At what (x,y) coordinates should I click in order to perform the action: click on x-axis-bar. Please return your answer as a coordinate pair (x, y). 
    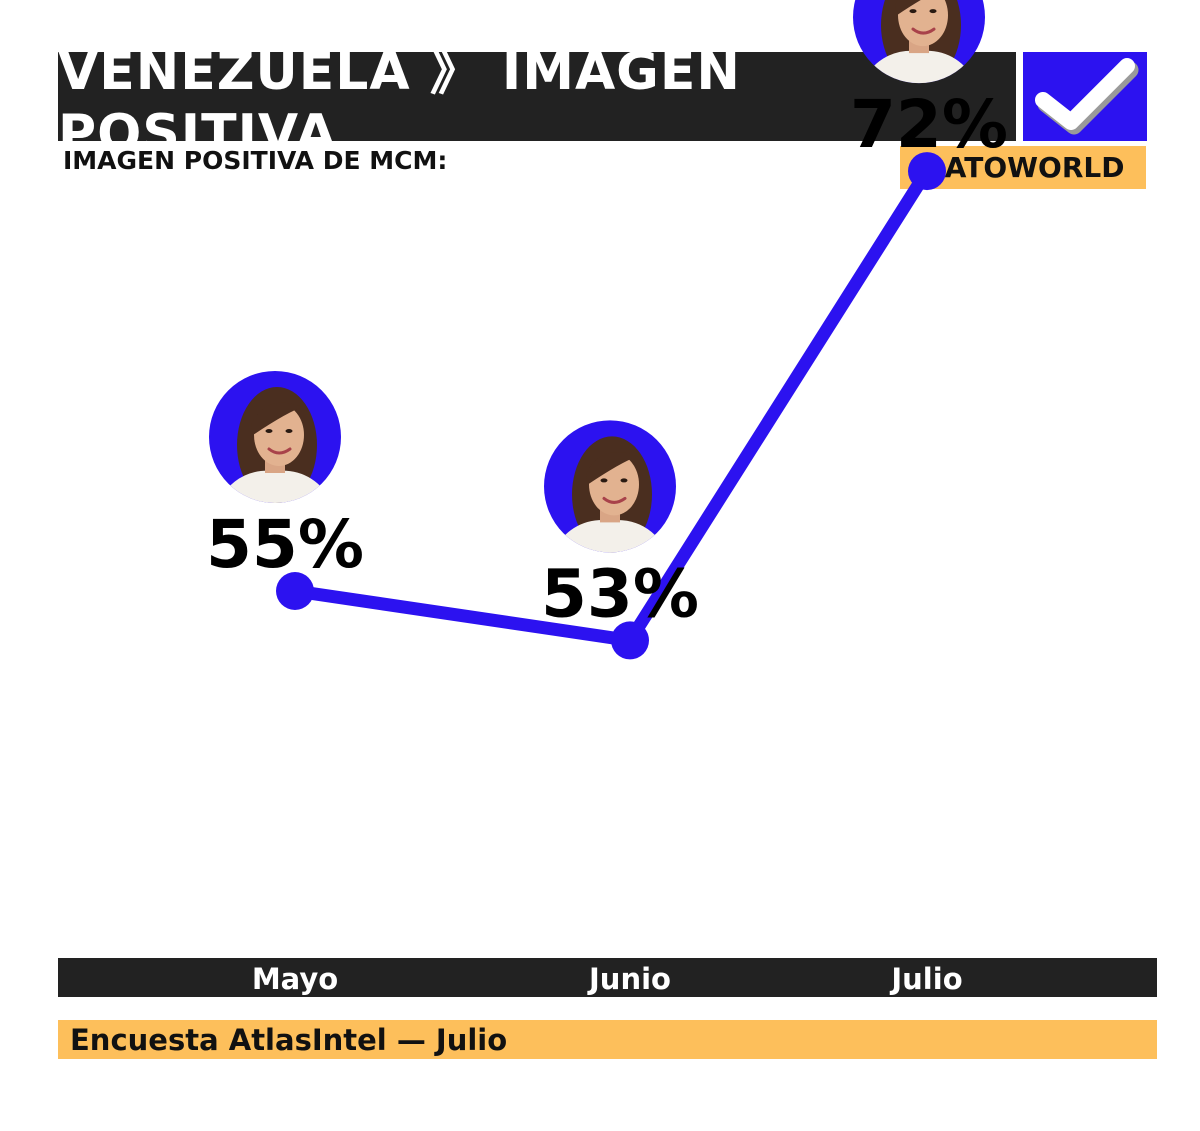
    Looking at the image, I should click on (607, 977).